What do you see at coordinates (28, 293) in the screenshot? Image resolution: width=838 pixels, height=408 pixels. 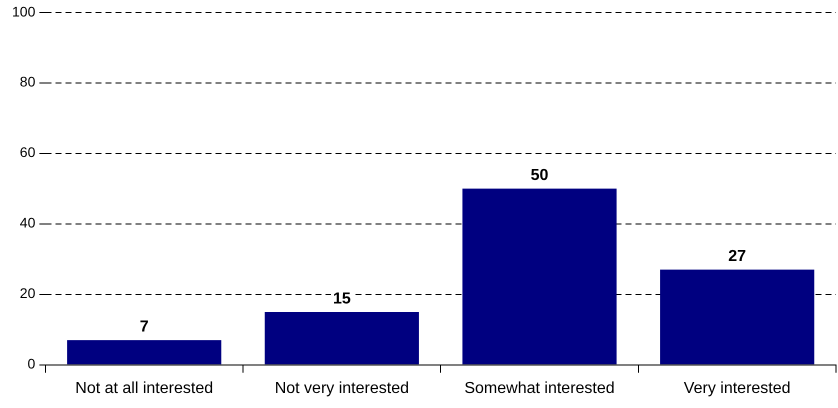 I see `y-tick-label: 20` at bounding box center [28, 293].